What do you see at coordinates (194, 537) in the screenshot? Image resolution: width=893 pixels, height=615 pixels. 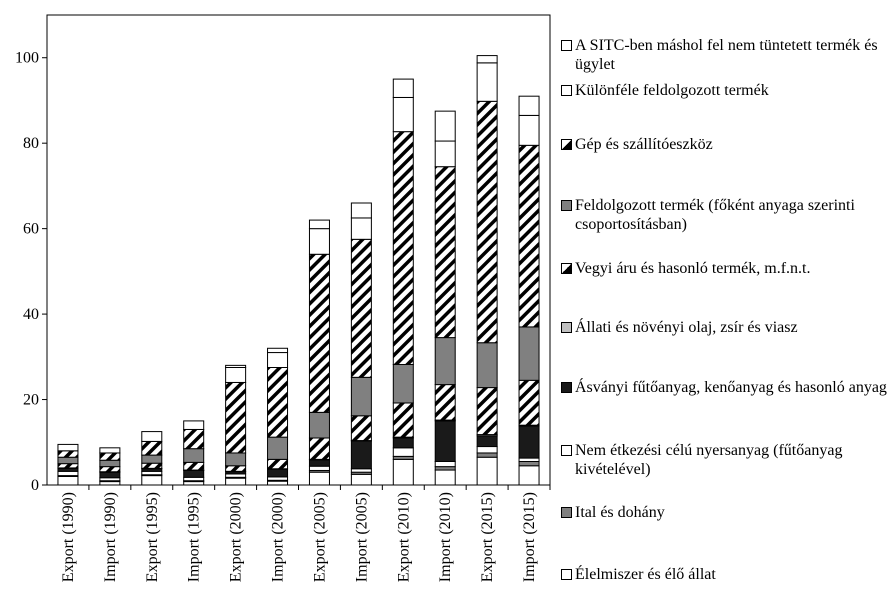 I see `x-tick-label: Import (1995)` at bounding box center [194, 537].